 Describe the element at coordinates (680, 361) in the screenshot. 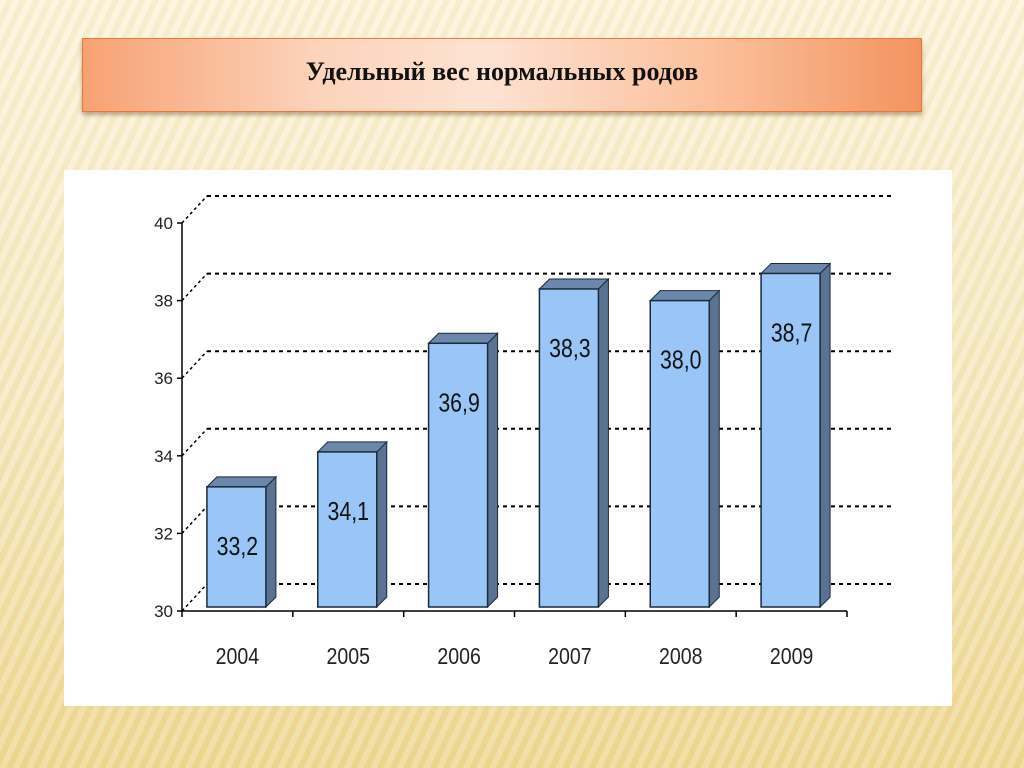

I see `data-label: 38,0` at that location.